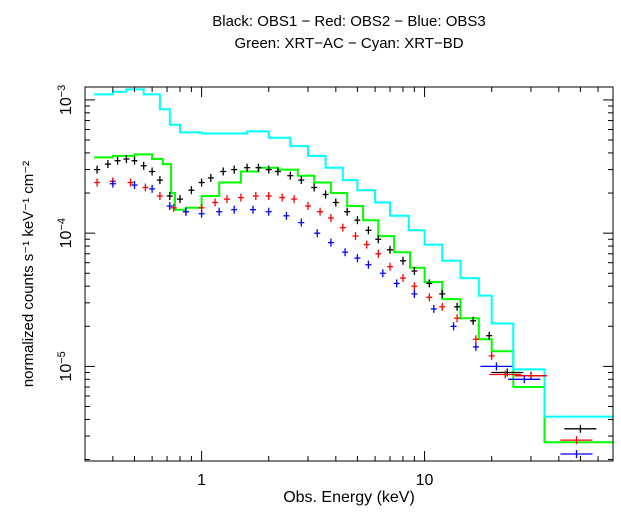  What do you see at coordinates (28, 274) in the screenshot?
I see `y-axis-label: normalized counts s⁻¹ keV⁻¹ cm⁻²` at bounding box center [28, 274].